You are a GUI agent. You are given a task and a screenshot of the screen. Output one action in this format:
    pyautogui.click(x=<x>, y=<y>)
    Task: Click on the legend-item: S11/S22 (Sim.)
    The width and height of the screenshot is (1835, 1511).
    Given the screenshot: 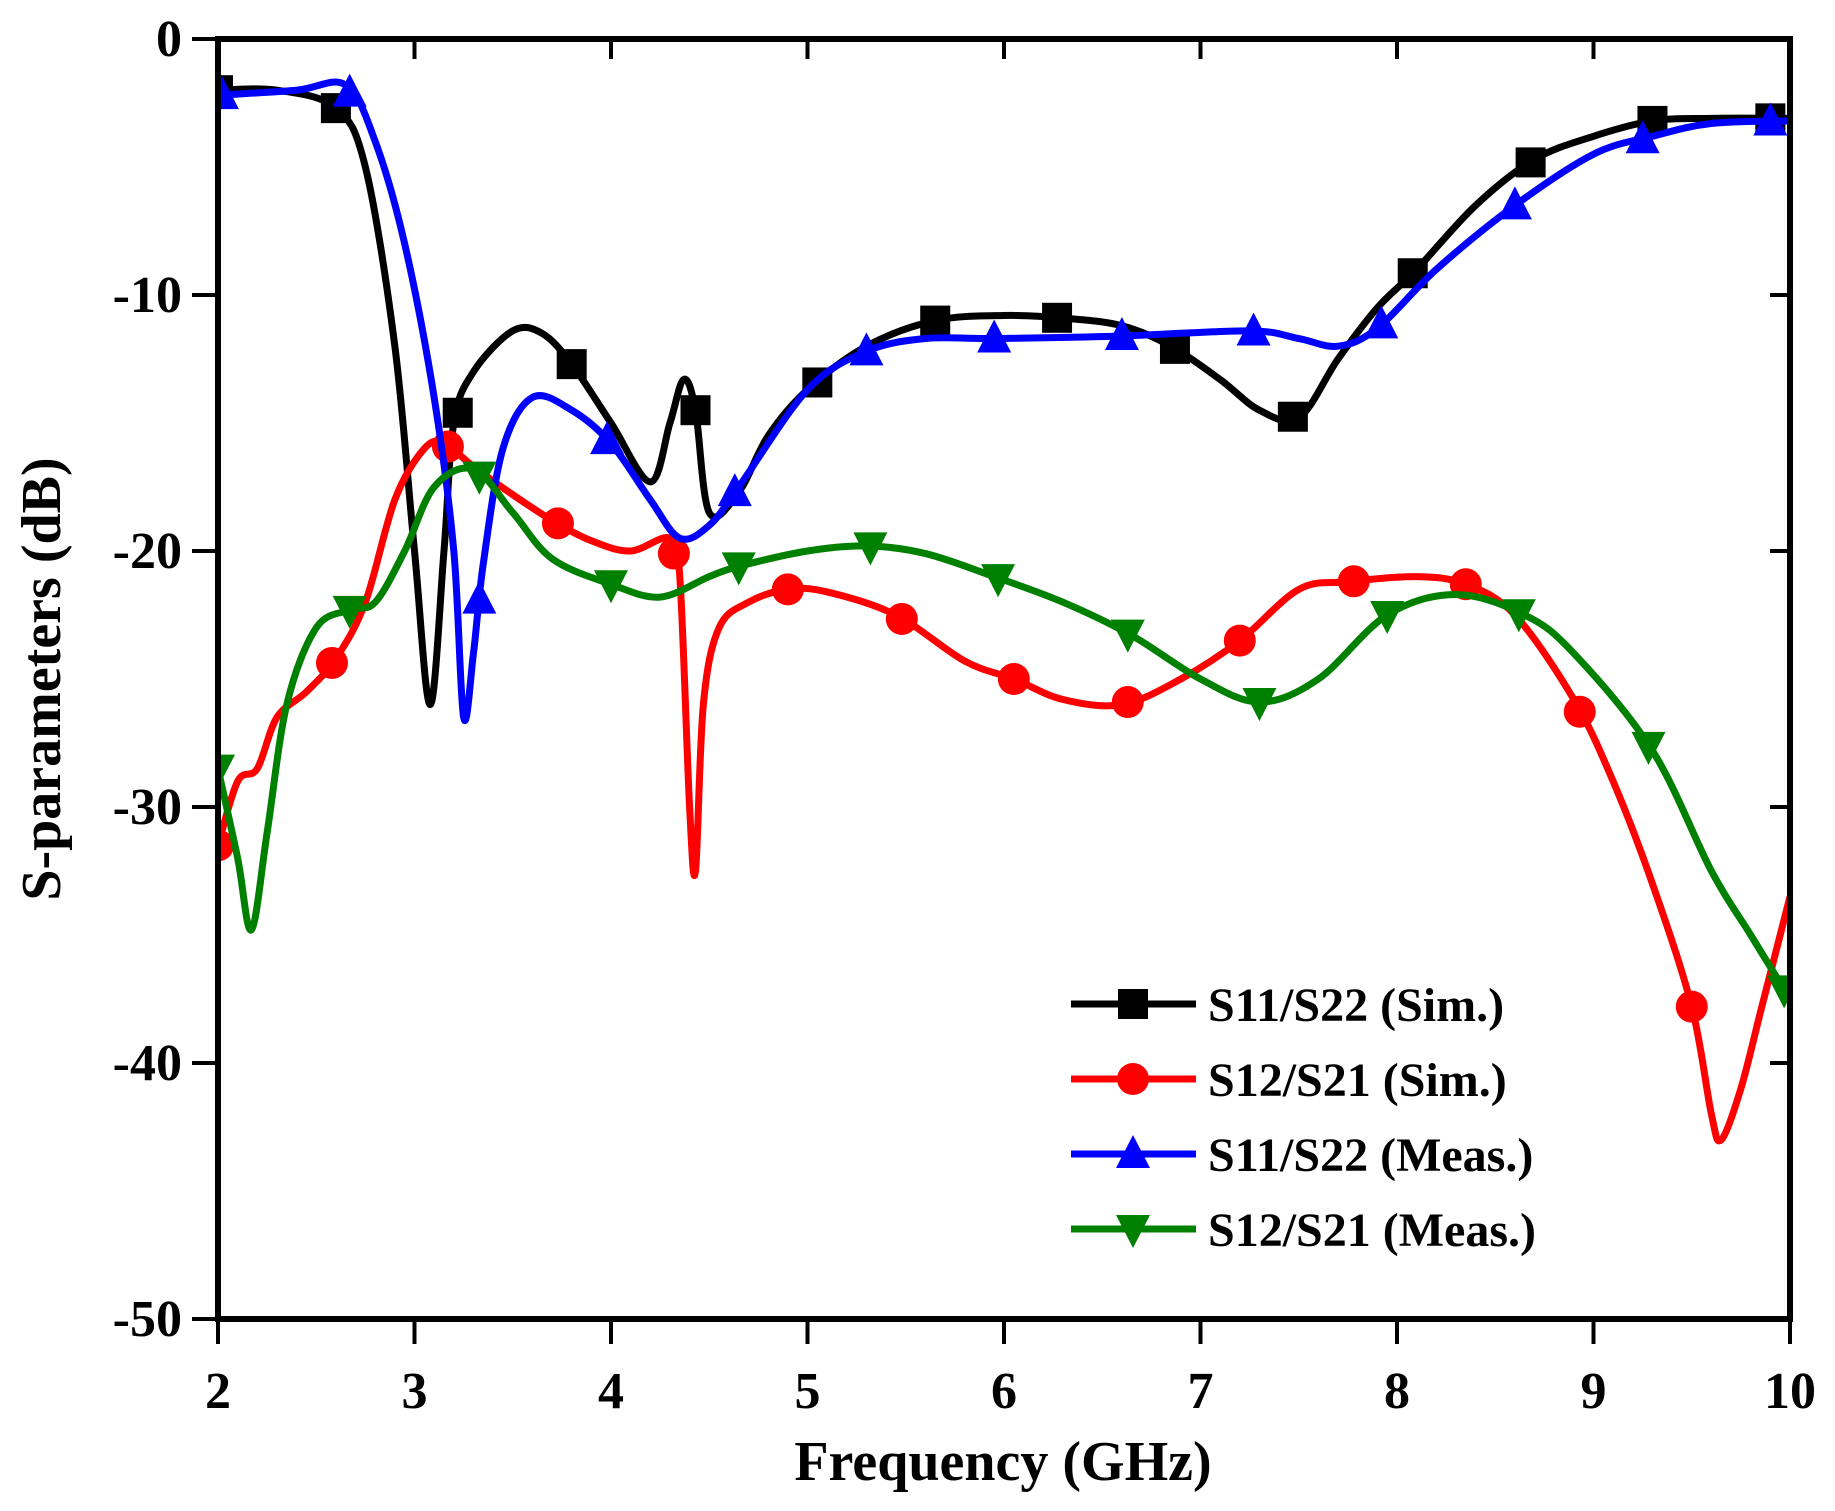 What is the action you would take?
    pyautogui.click(x=1287, y=1005)
    